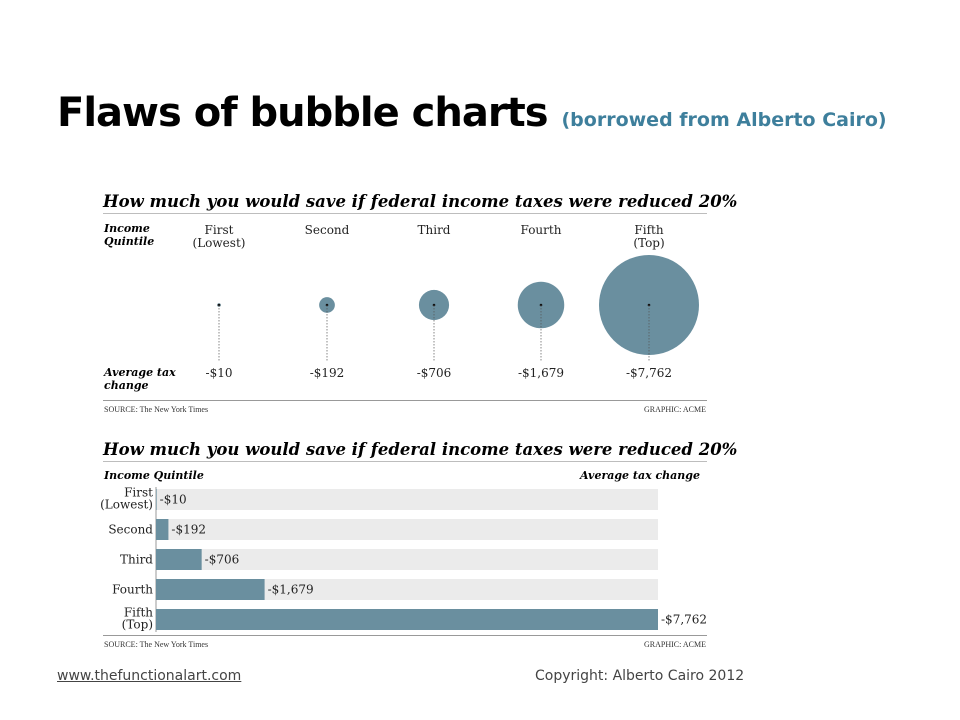 The height and width of the screenshot is (720, 960). I want to click on bar-value-label: -$10, so click(173, 500).